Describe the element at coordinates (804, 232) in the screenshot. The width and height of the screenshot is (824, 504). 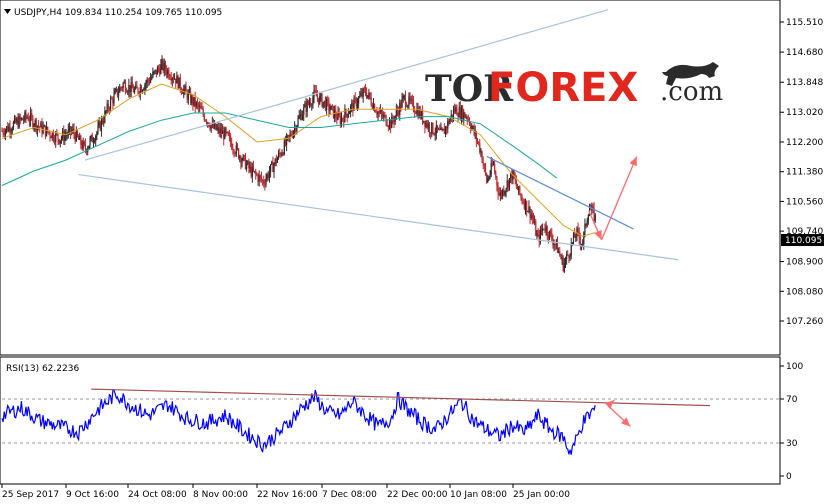
I see `y-tick-label: 109.740` at that location.